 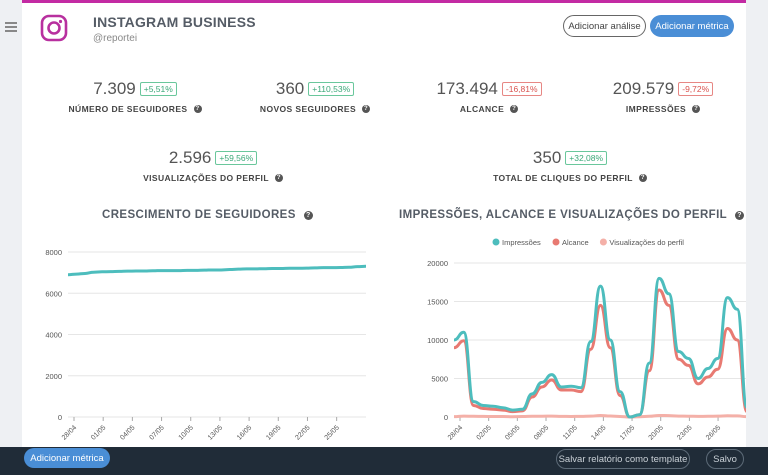 I want to click on metric-label: TOTAL DE CLIQUES DO PERFIL, so click(x=563, y=178).